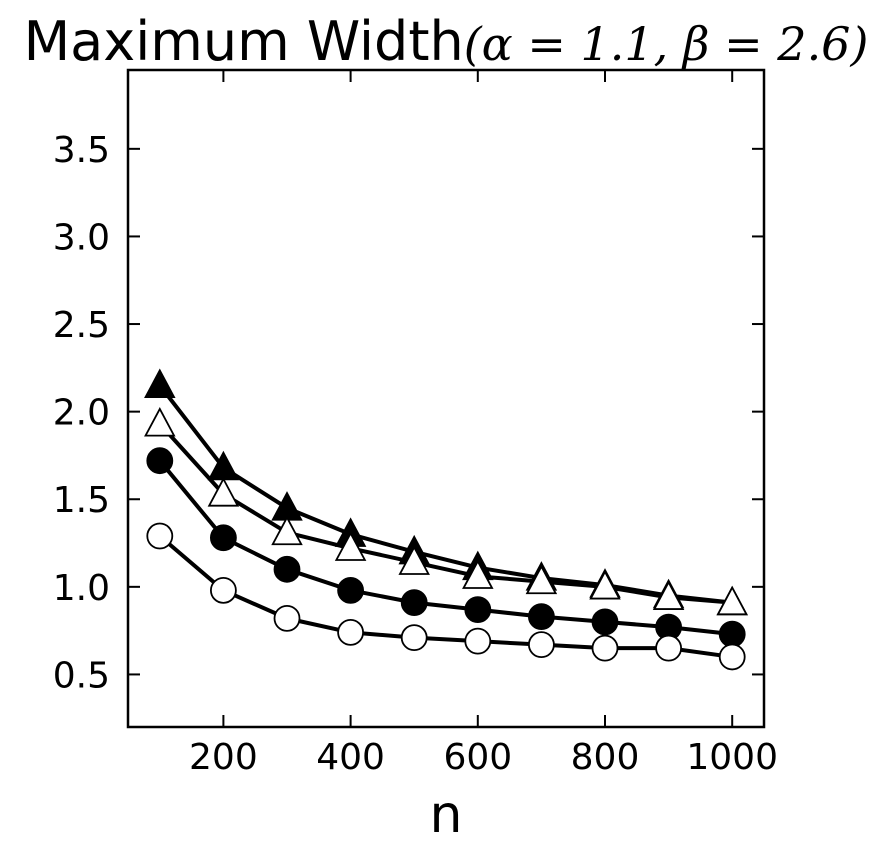 The height and width of the screenshot is (859, 892). I want to click on y-tick-label: 1.5, so click(81, 500).